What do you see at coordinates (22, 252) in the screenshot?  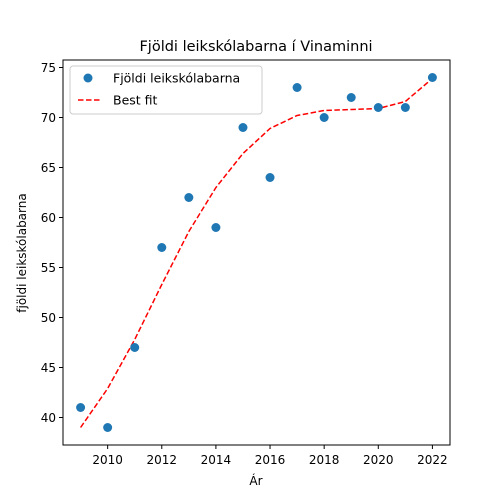 I see `y-axis-label: fjöldi leikskólabarna` at bounding box center [22, 252].